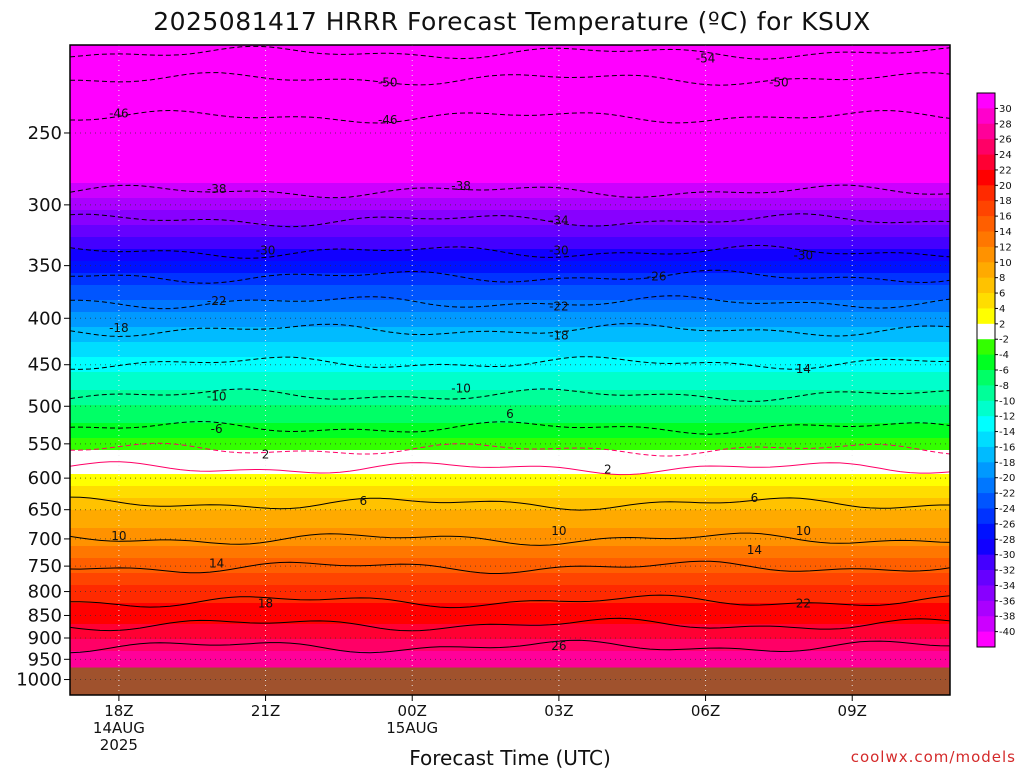  I want to click on colorbar-label: -36, so click(1007, 601).